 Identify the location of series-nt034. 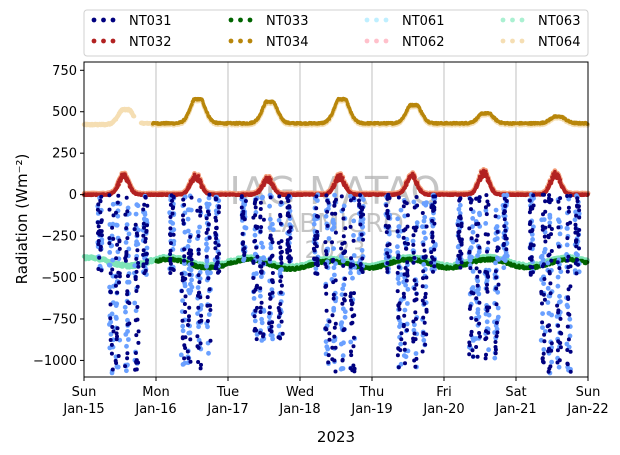
(370, 111).